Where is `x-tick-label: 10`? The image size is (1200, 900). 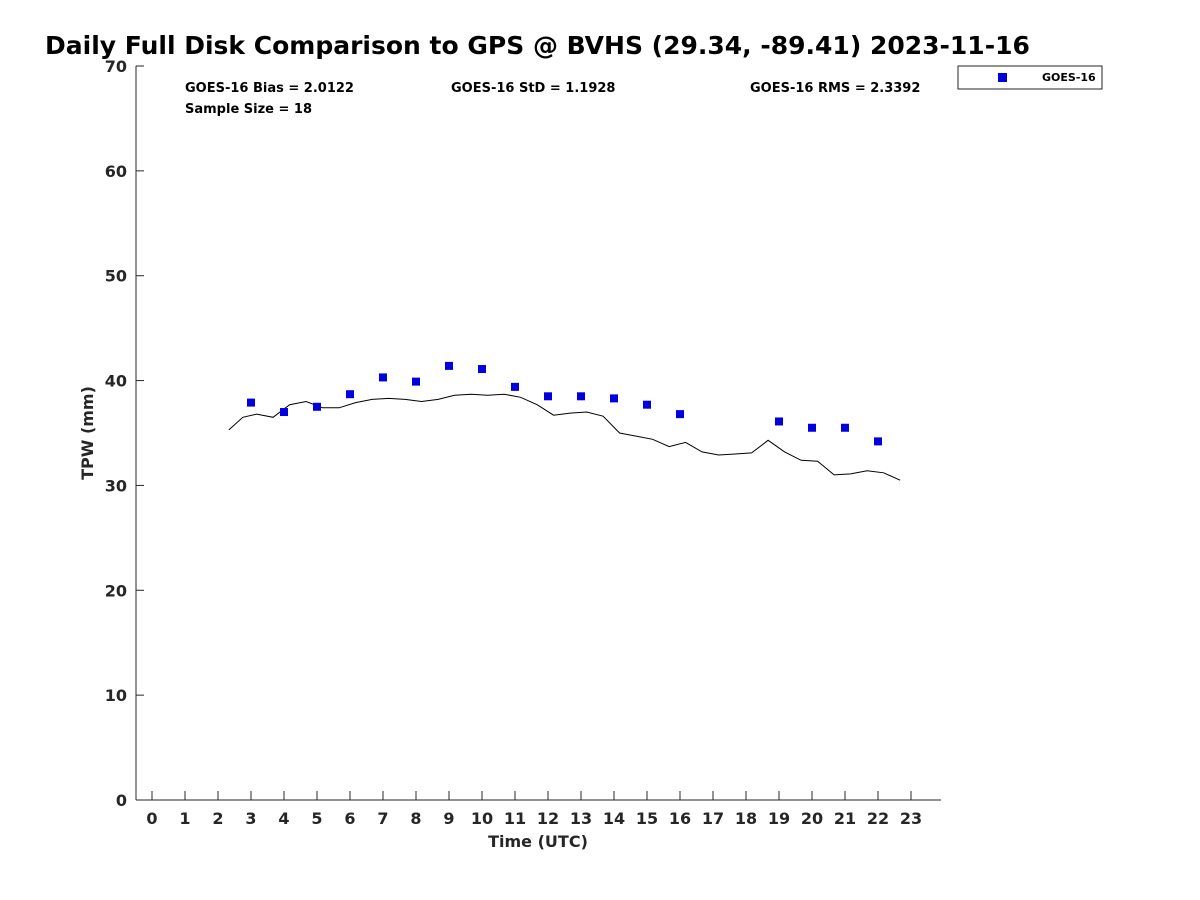
x-tick-label: 10 is located at coordinates (482, 818).